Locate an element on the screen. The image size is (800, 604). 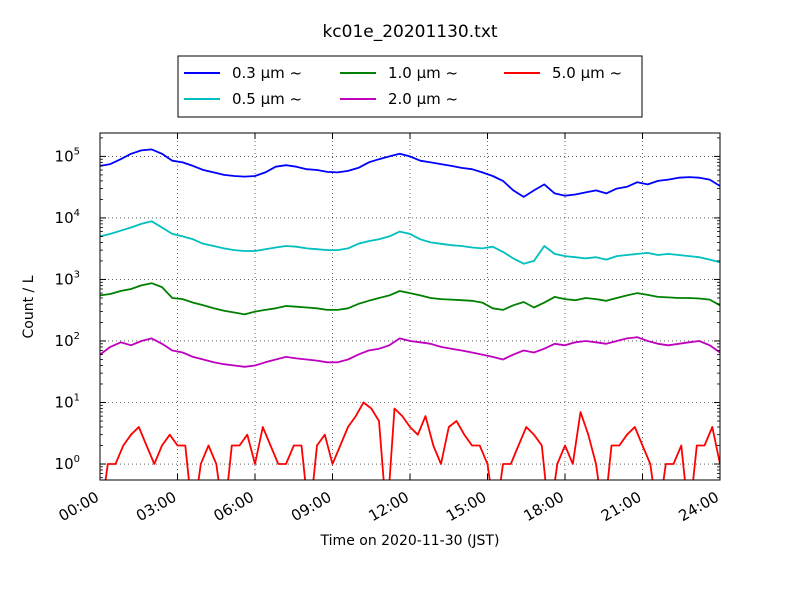
y-tick-label: 10² is located at coordinates (67, 340).